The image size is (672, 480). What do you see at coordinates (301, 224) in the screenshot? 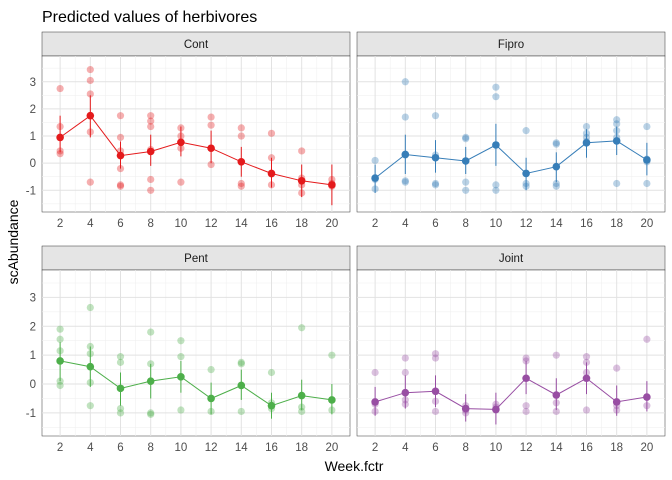
I see `x-tick-label: 18` at bounding box center [301, 224].